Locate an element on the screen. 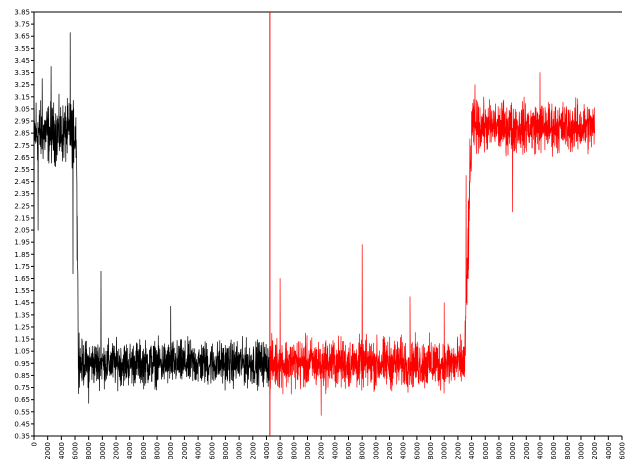 This screenshot has height=459, width=629. y-tick-label: 1.95 is located at coordinates (22, 243).